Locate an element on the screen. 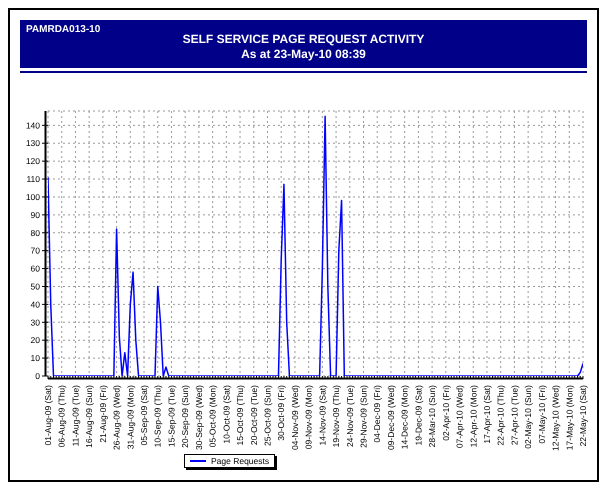 Image resolution: width=603 pixels, height=496 pixels. legend-label: Page Requests is located at coordinates (240, 461).